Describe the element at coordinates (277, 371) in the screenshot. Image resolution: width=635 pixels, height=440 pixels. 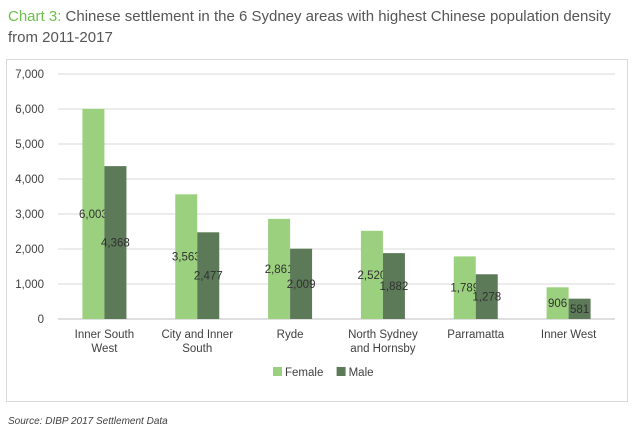
I see `legend-swatch-female` at that location.